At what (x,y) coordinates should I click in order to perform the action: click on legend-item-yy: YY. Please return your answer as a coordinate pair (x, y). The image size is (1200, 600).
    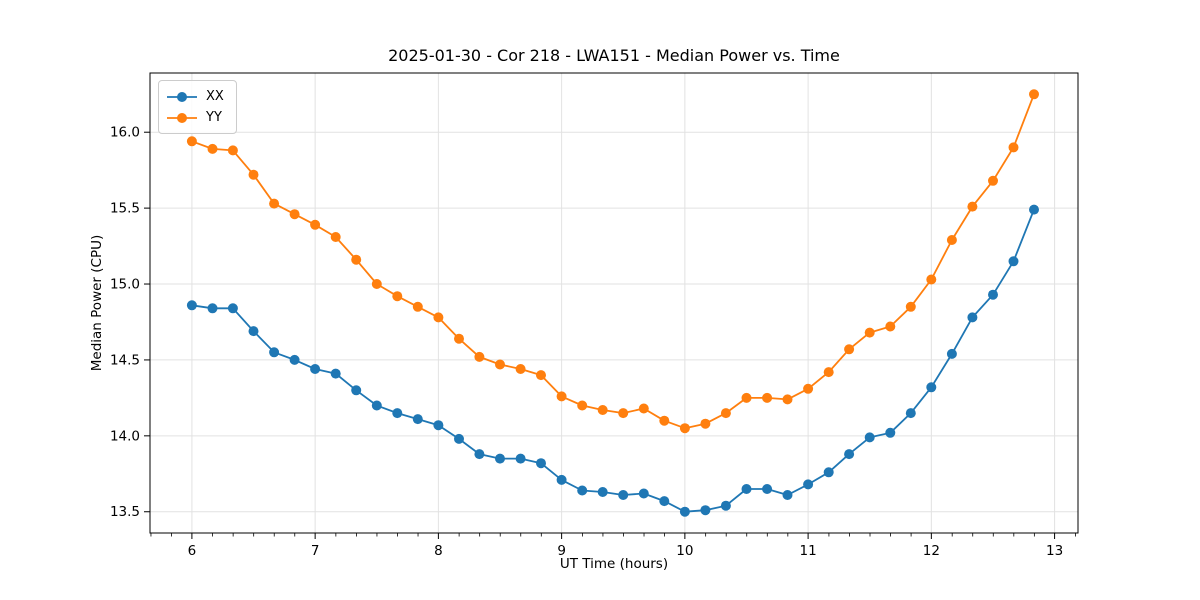
    Looking at the image, I should click on (195, 117).